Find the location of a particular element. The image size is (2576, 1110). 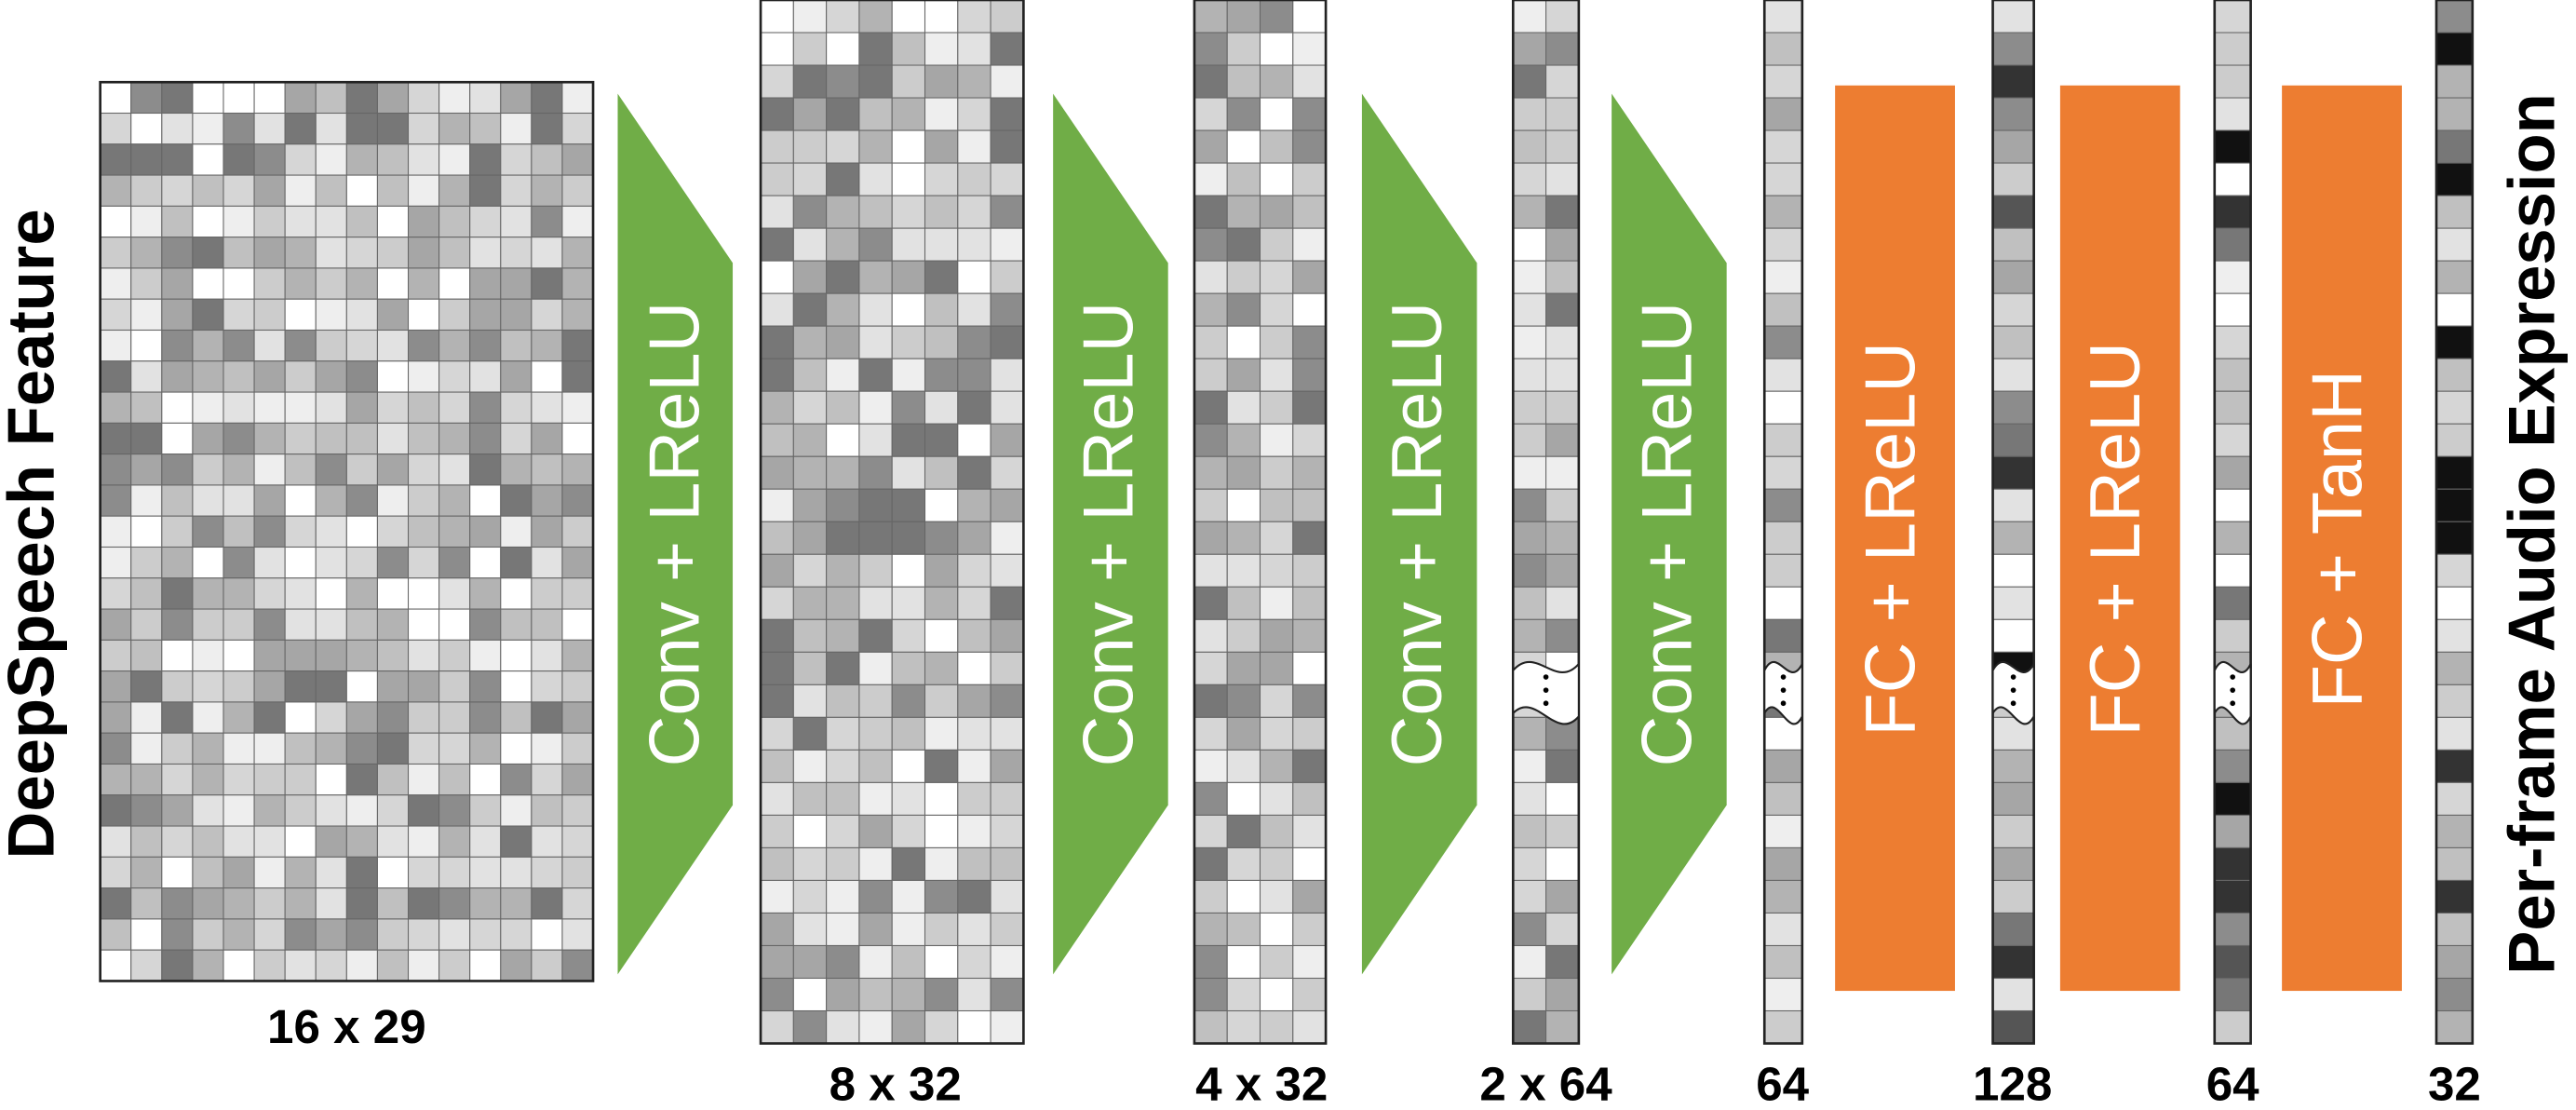

conv-block is located at coordinates (1669, 534).